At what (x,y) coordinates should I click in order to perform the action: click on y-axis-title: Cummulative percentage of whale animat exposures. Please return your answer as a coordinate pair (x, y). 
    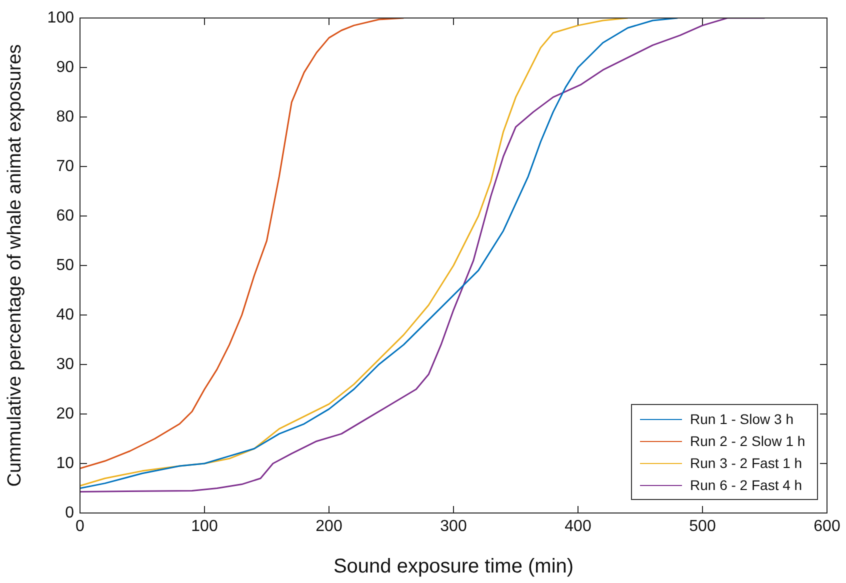
    Looking at the image, I should click on (15, 265).